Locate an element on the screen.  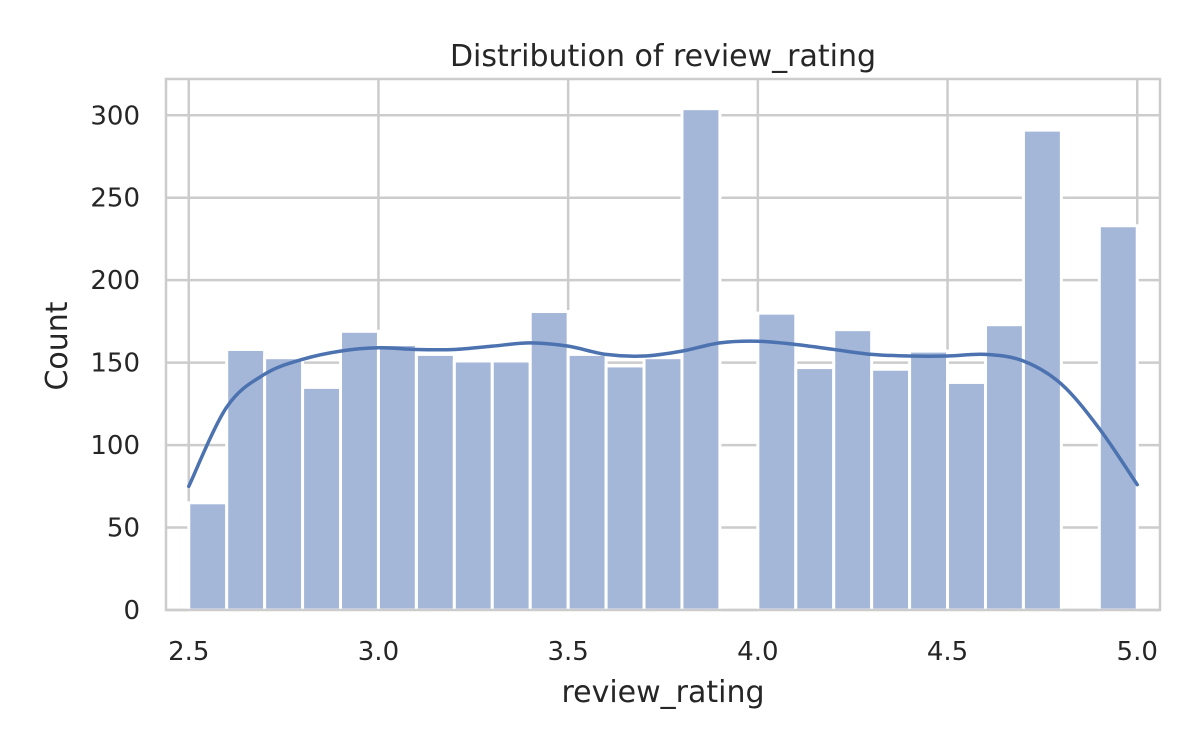
y-tick-label: 100 is located at coordinates (115, 446).